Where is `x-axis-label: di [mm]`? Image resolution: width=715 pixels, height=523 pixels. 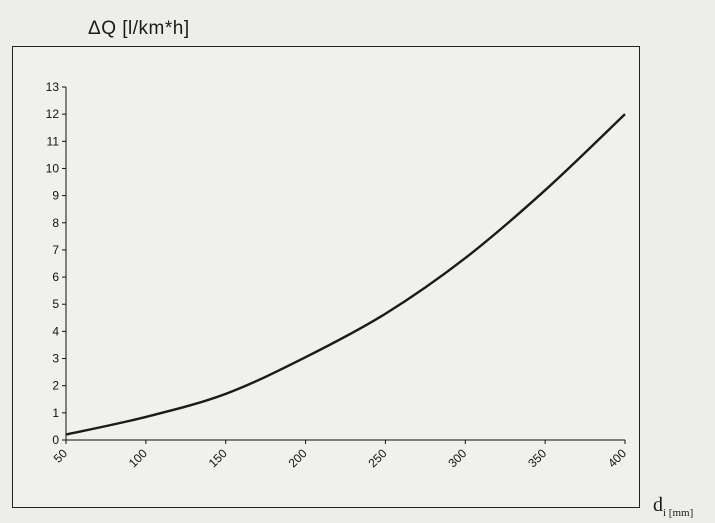
x-axis-label: di [mm] is located at coordinates (673, 506).